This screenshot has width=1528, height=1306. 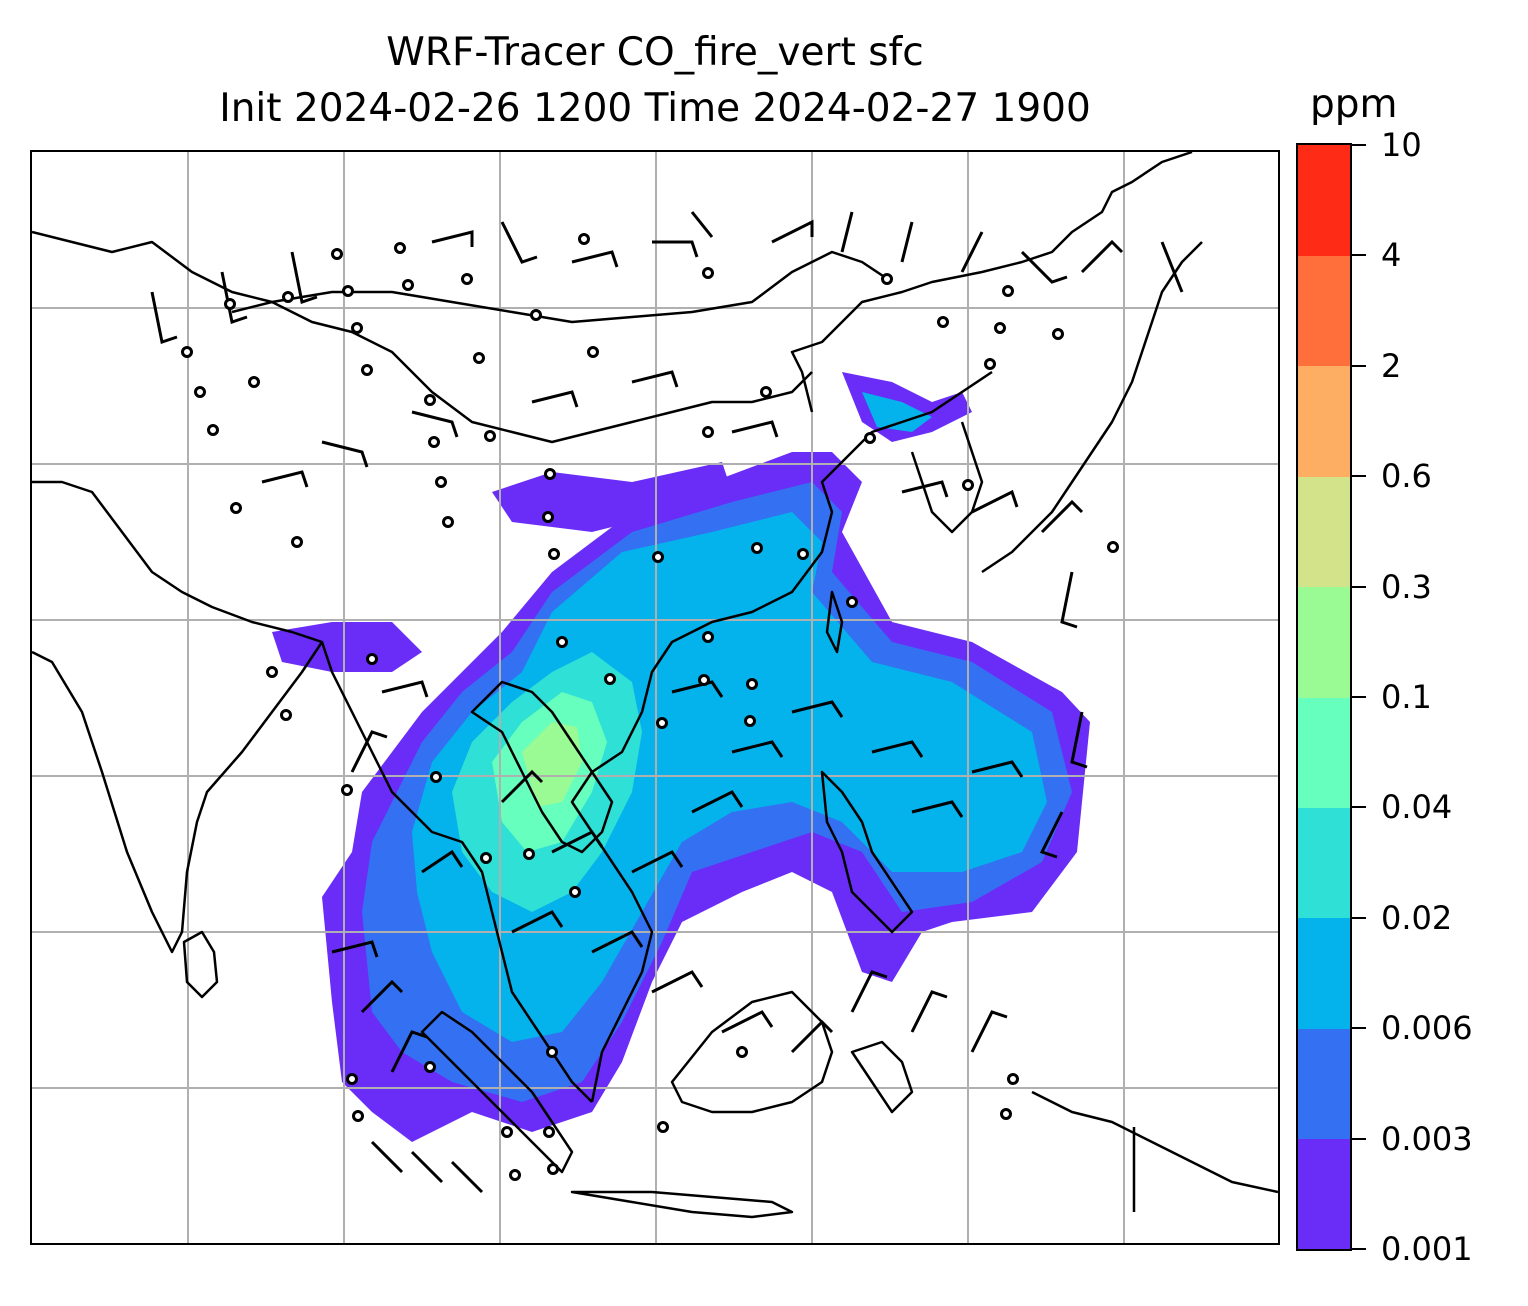 What do you see at coordinates (655, 52) in the screenshot?
I see `map-title-line1: WRF-Tracer CO_fire_vert sfc` at bounding box center [655, 52].